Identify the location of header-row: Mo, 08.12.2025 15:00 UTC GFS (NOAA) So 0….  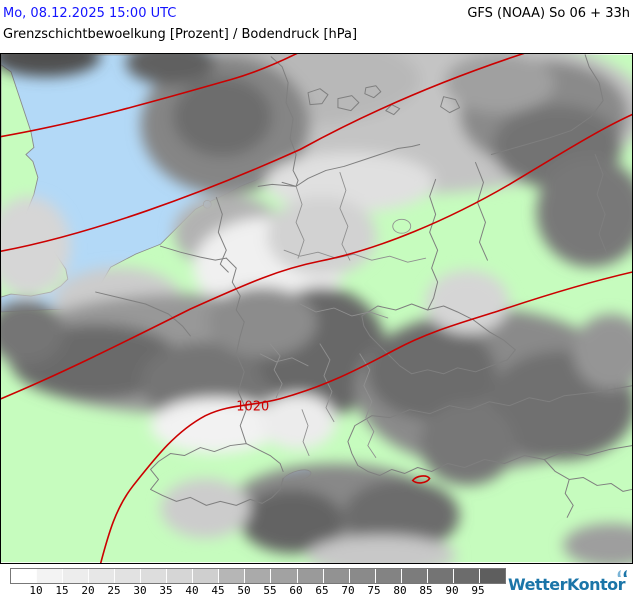
(316, 15).